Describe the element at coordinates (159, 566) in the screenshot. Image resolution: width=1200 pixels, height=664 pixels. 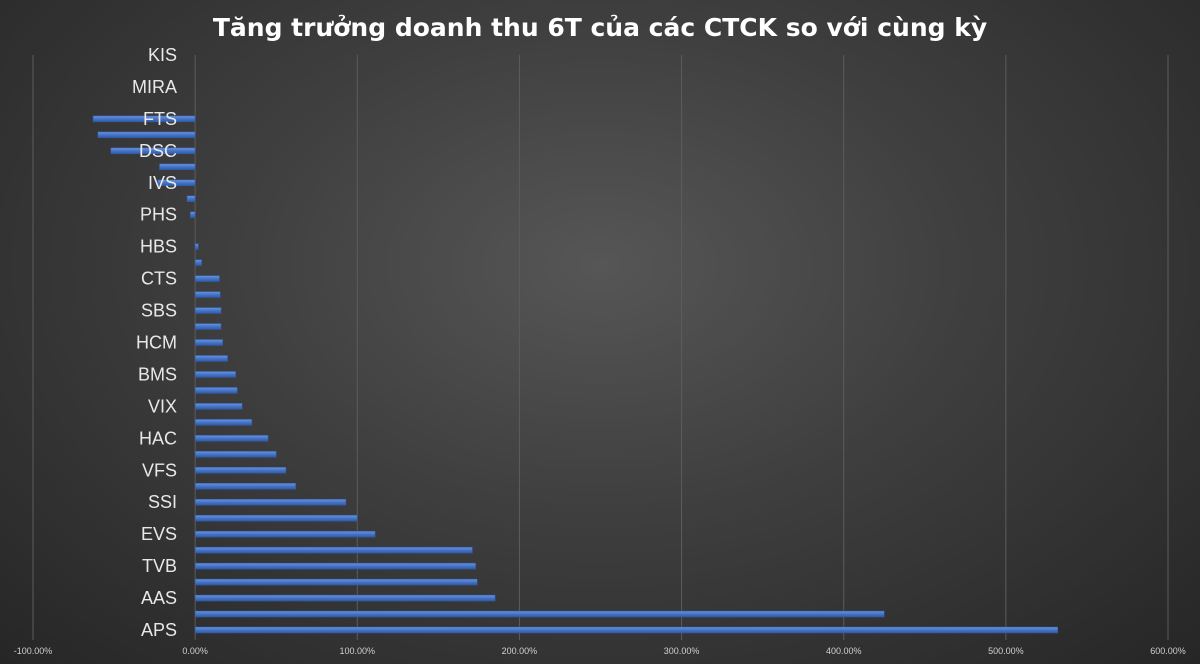
I see `category-label: TVB` at that location.